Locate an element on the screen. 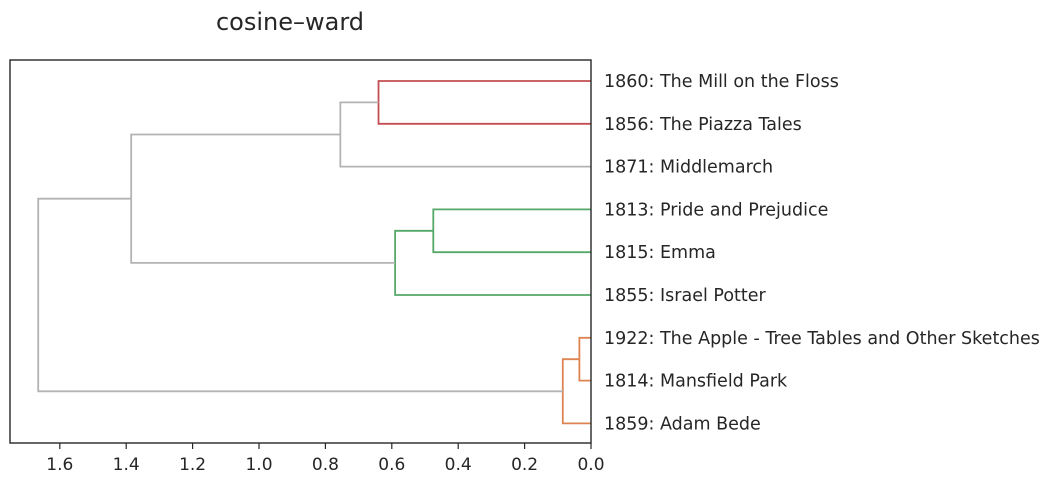 This screenshot has height=486, width=1051. x-tick-label: 0.4 is located at coordinates (458, 465).